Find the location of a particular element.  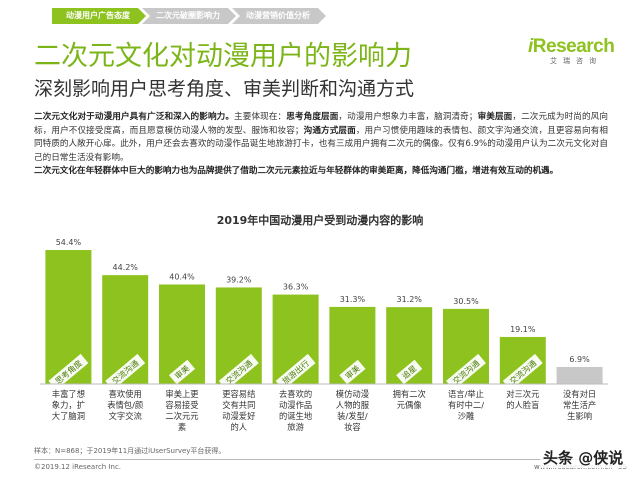

category-label-0-1: 象力，扩 is located at coordinates (68, 405).